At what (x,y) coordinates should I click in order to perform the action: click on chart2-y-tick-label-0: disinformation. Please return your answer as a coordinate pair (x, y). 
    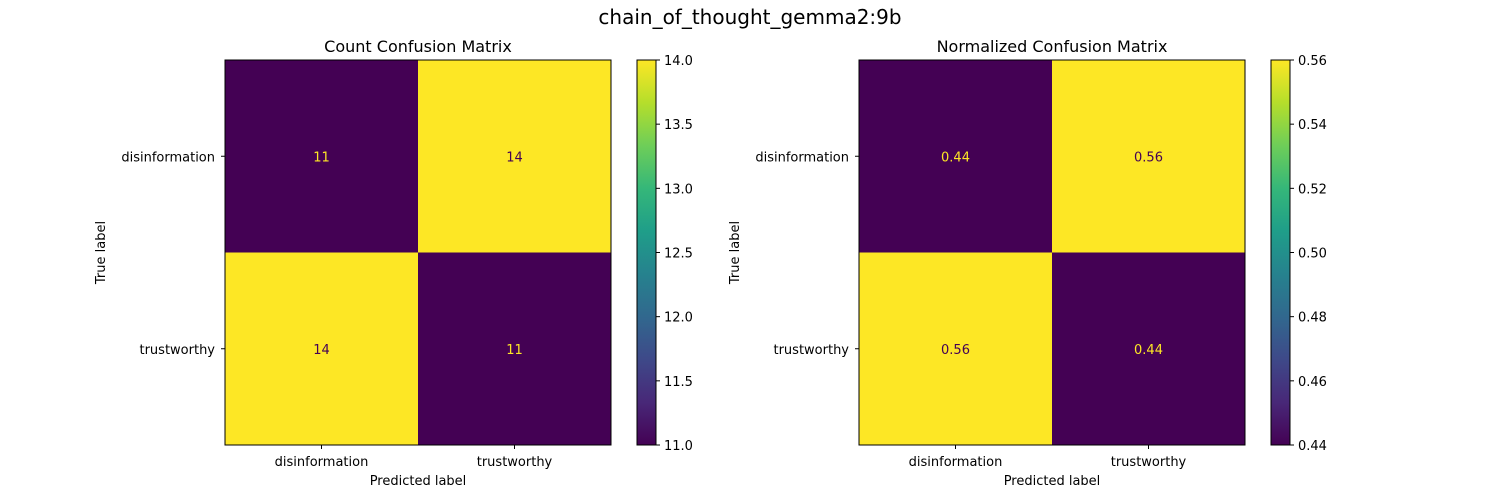
    Looking at the image, I should click on (802, 157).